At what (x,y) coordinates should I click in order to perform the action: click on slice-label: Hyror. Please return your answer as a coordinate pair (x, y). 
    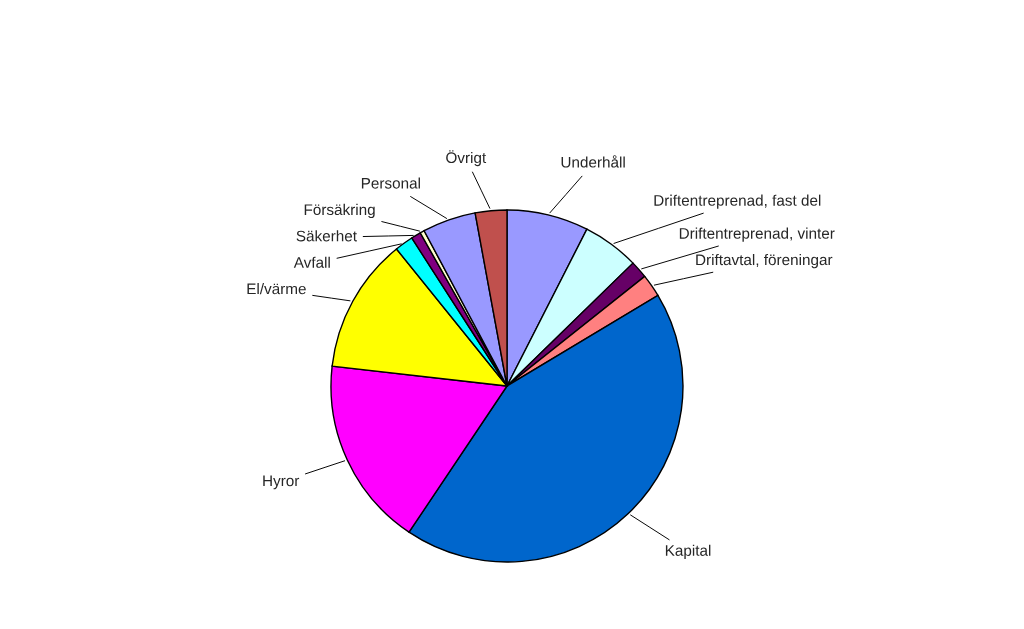
    Looking at the image, I should click on (281, 482).